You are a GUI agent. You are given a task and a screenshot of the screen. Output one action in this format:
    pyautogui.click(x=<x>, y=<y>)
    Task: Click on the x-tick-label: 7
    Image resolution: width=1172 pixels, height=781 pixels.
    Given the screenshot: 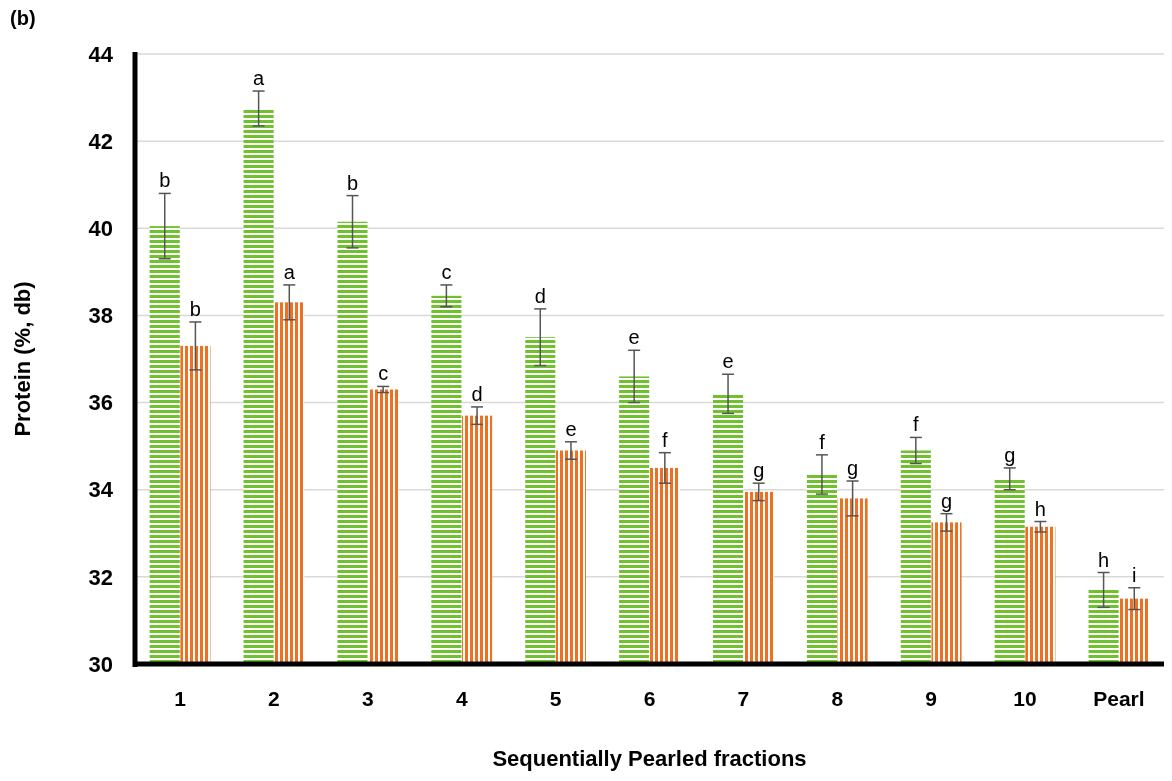 What is the action you would take?
    pyautogui.click(x=743, y=698)
    